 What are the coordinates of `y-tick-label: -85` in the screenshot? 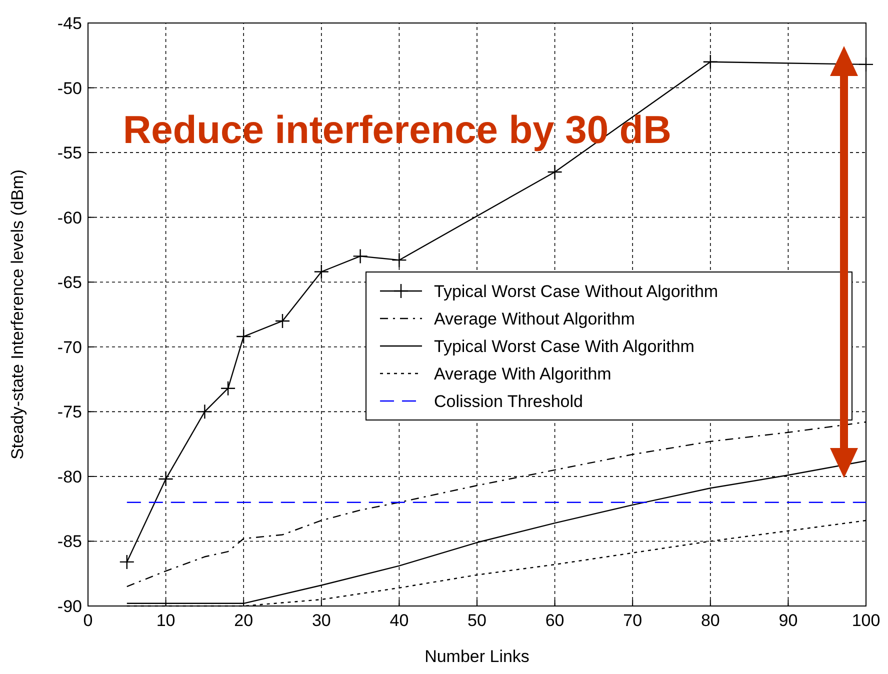 It's located at (69, 542).